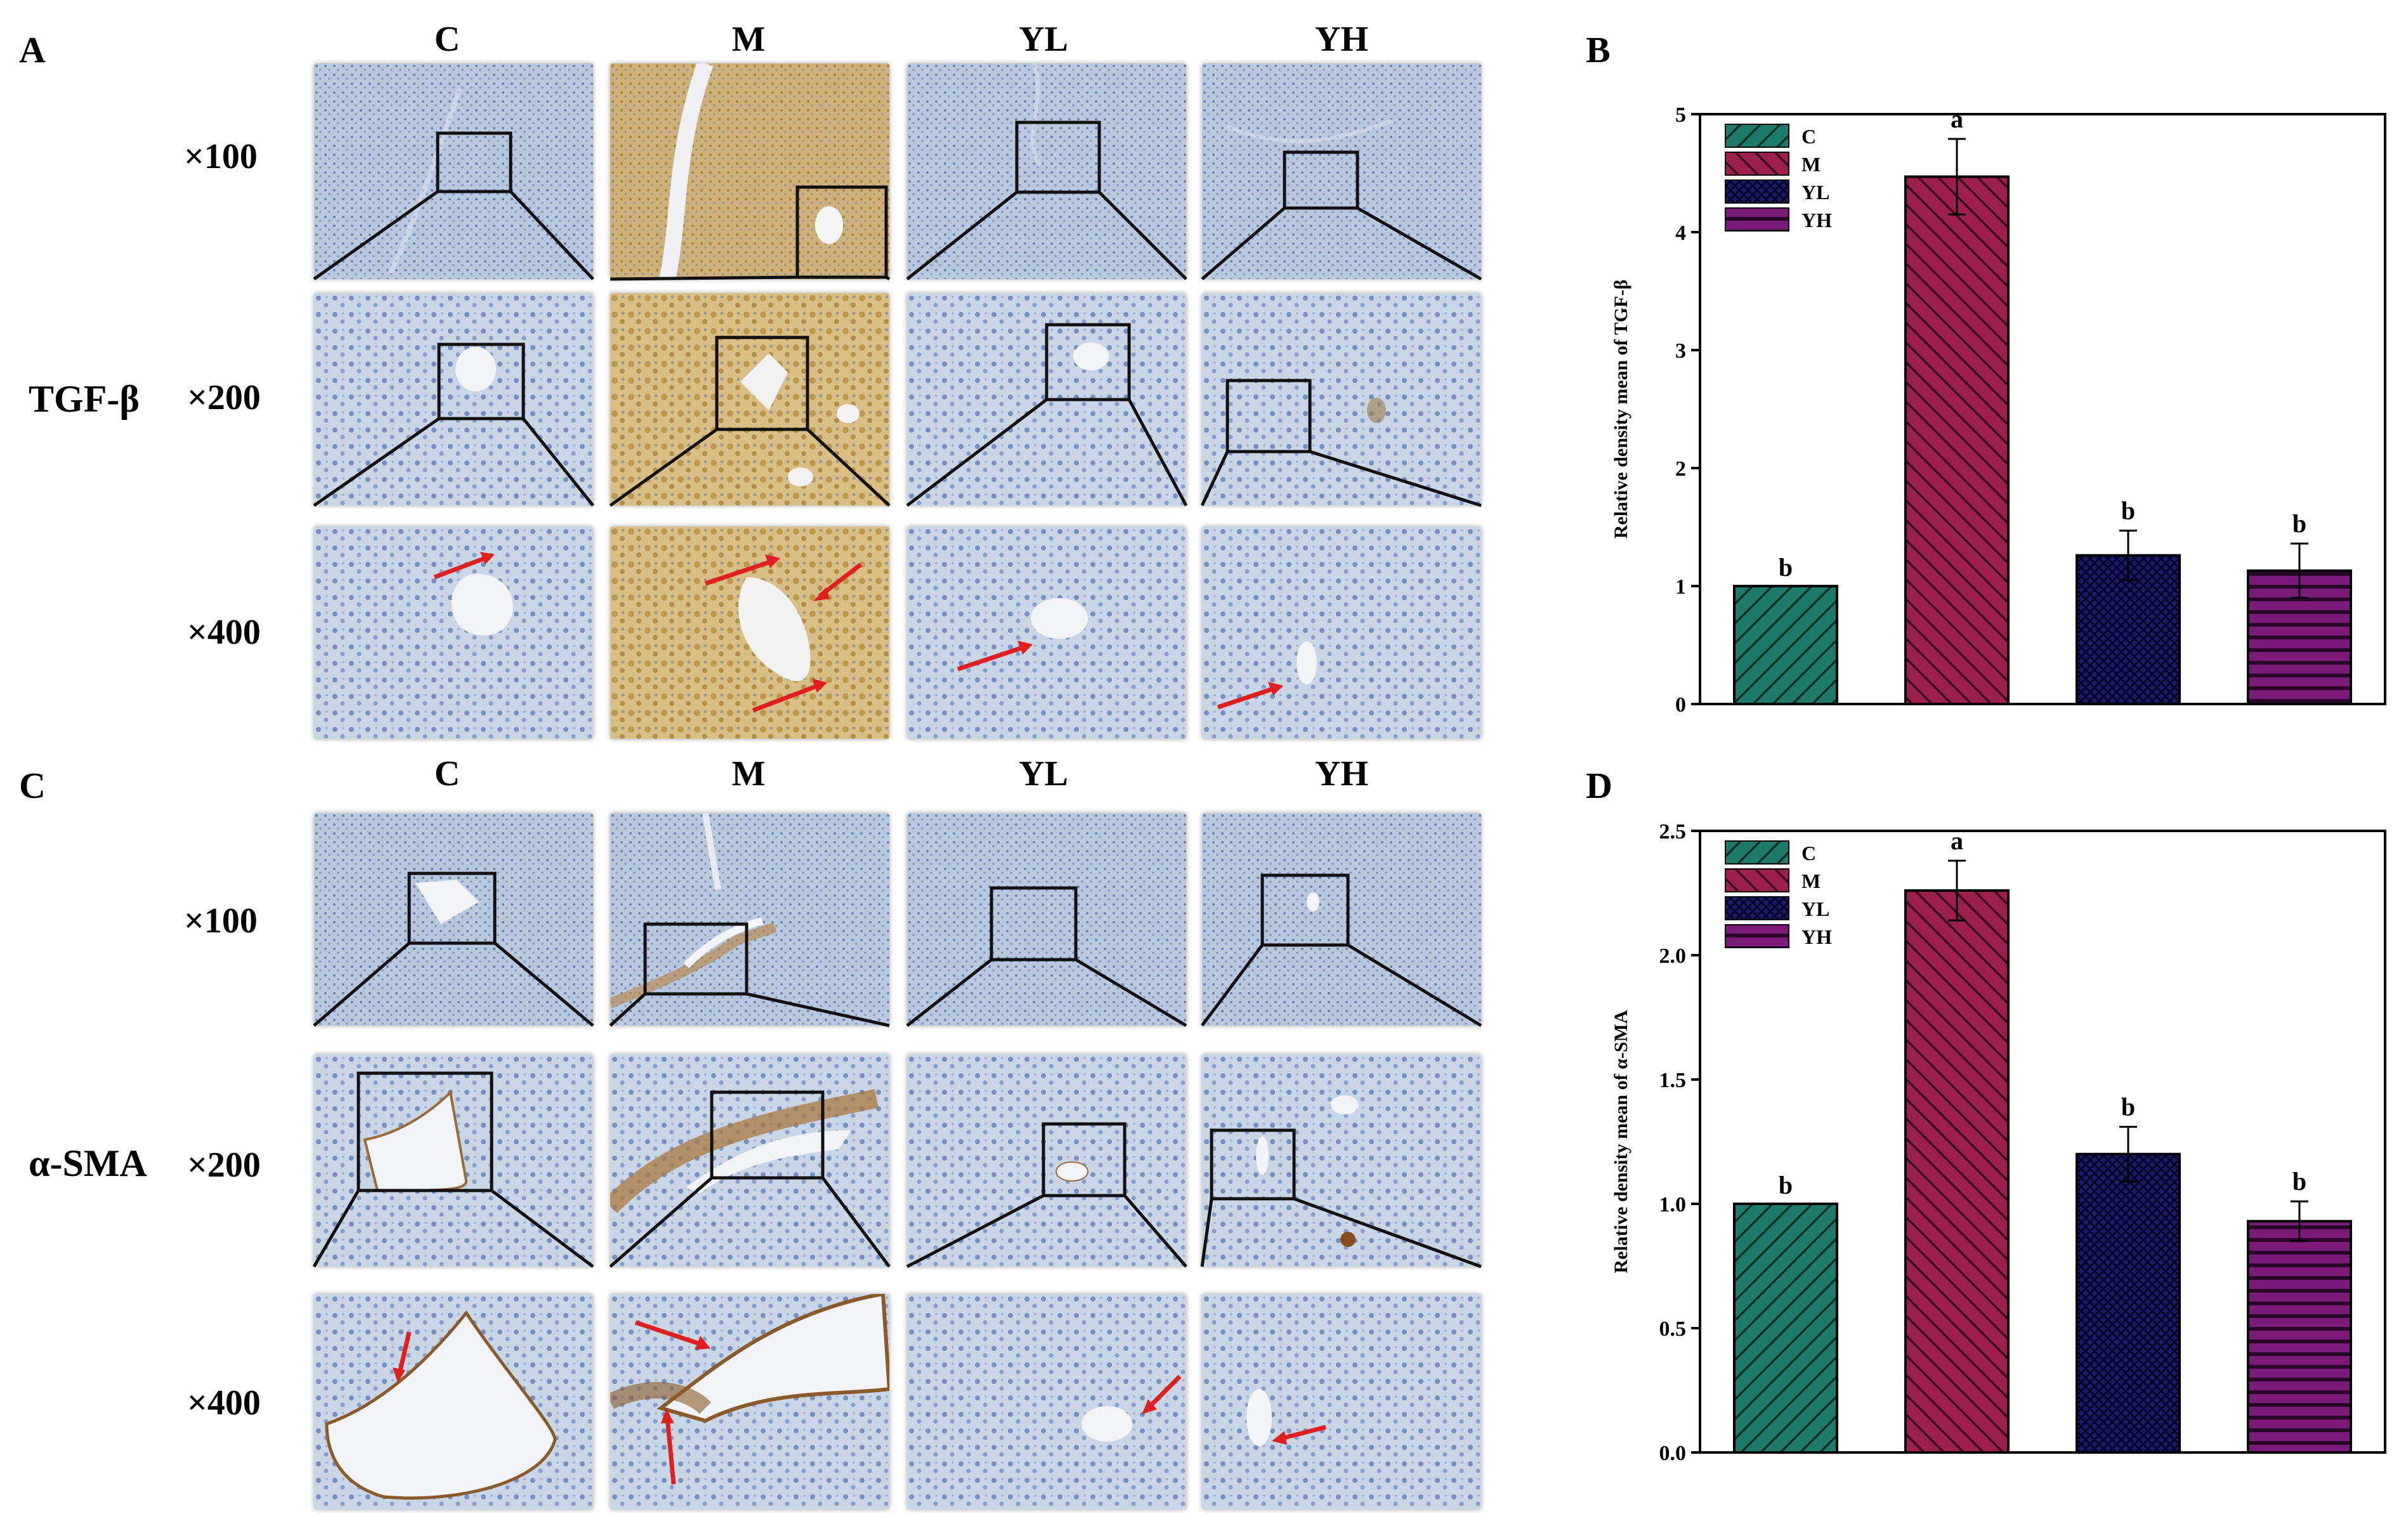 This screenshot has width=2406, height=1540. Describe the element at coordinates (88, 1163) in the screenshot. I see `marker-label-alpha-sma: α-SMA` at that location.